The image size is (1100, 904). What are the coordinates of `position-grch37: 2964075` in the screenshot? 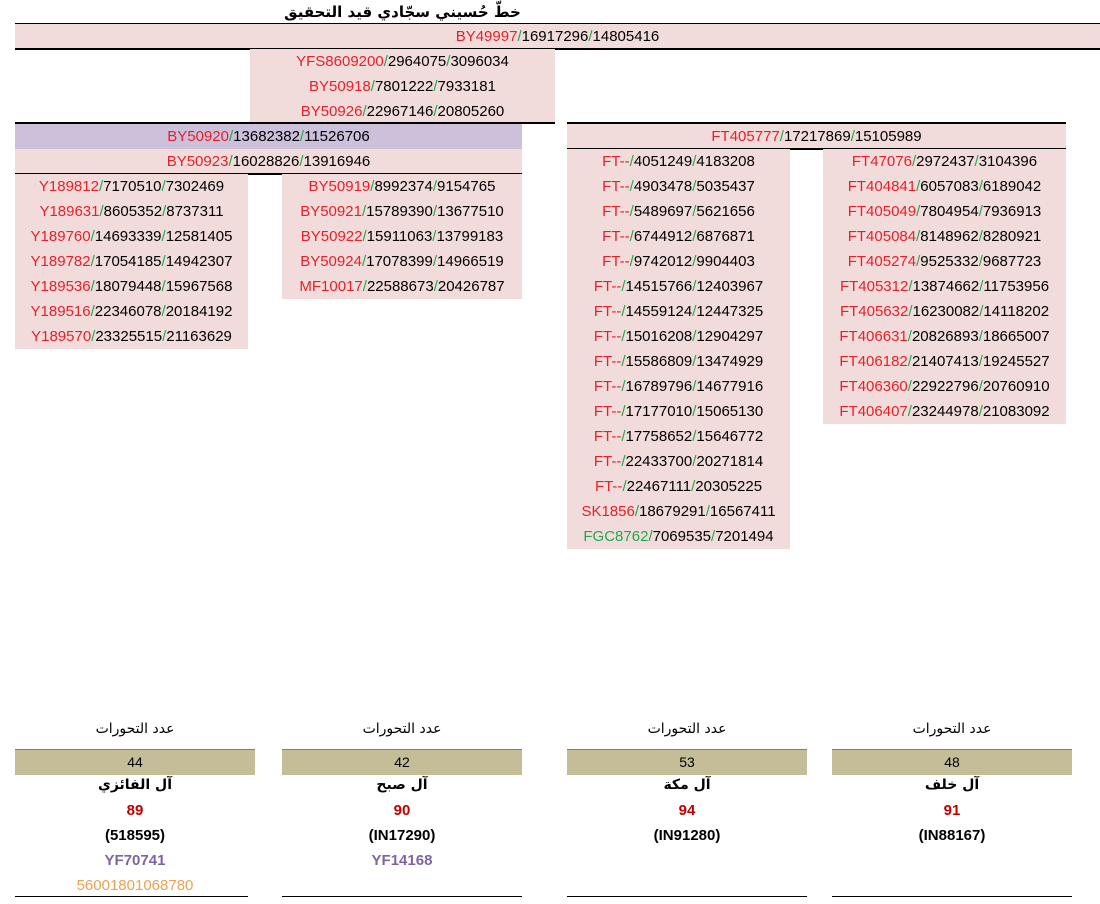 It's located at (417, 61).